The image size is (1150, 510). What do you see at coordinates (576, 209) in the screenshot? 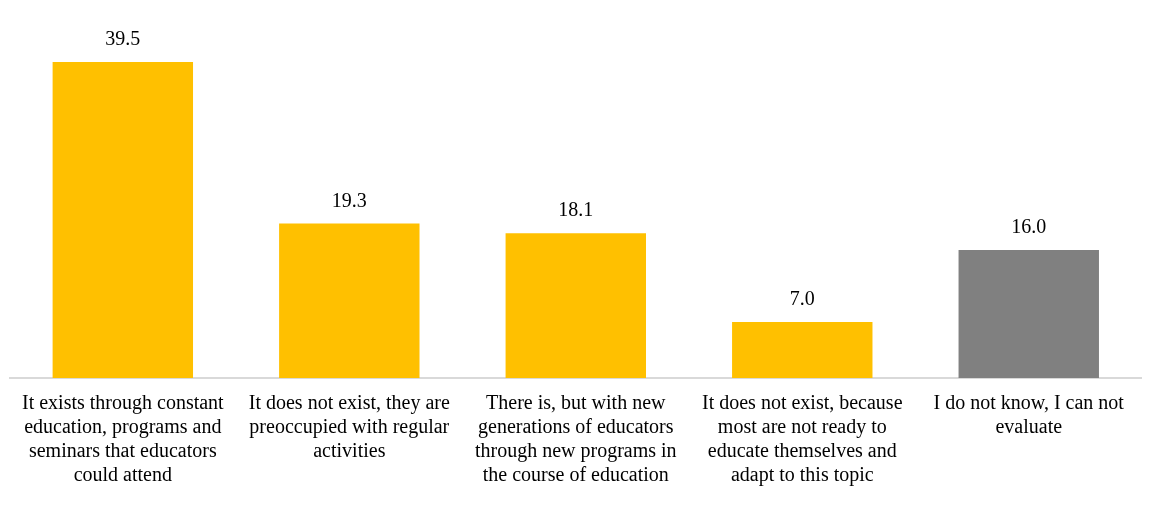
I see `data-label: 18.1` at bounding box center [576, 209].